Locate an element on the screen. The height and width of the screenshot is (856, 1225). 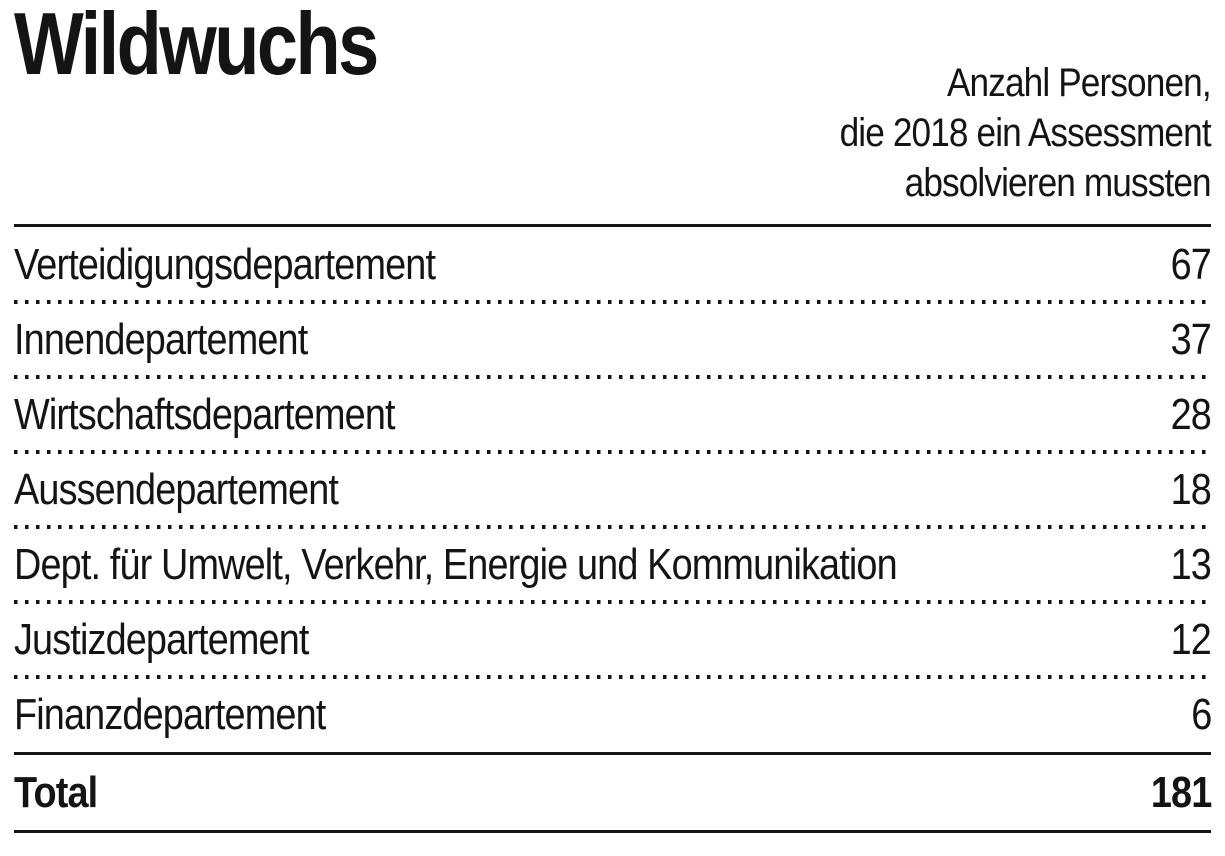
total-label: Total is located at coordinates (56, 792).